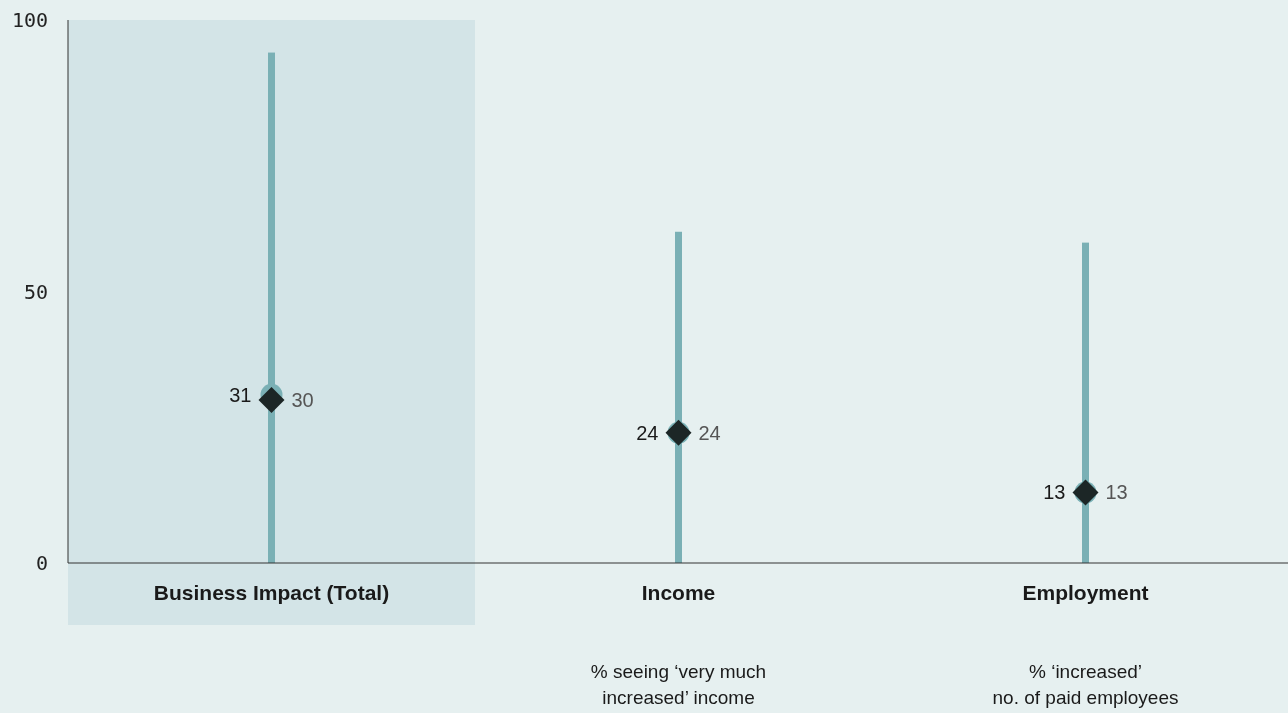 The image size is (1288, 713). What do you see at coordinates (1085, 684) in the screenshot?
I see `text: % ‘increased’ no. of paid employees` at bounding box center [1085, 684].